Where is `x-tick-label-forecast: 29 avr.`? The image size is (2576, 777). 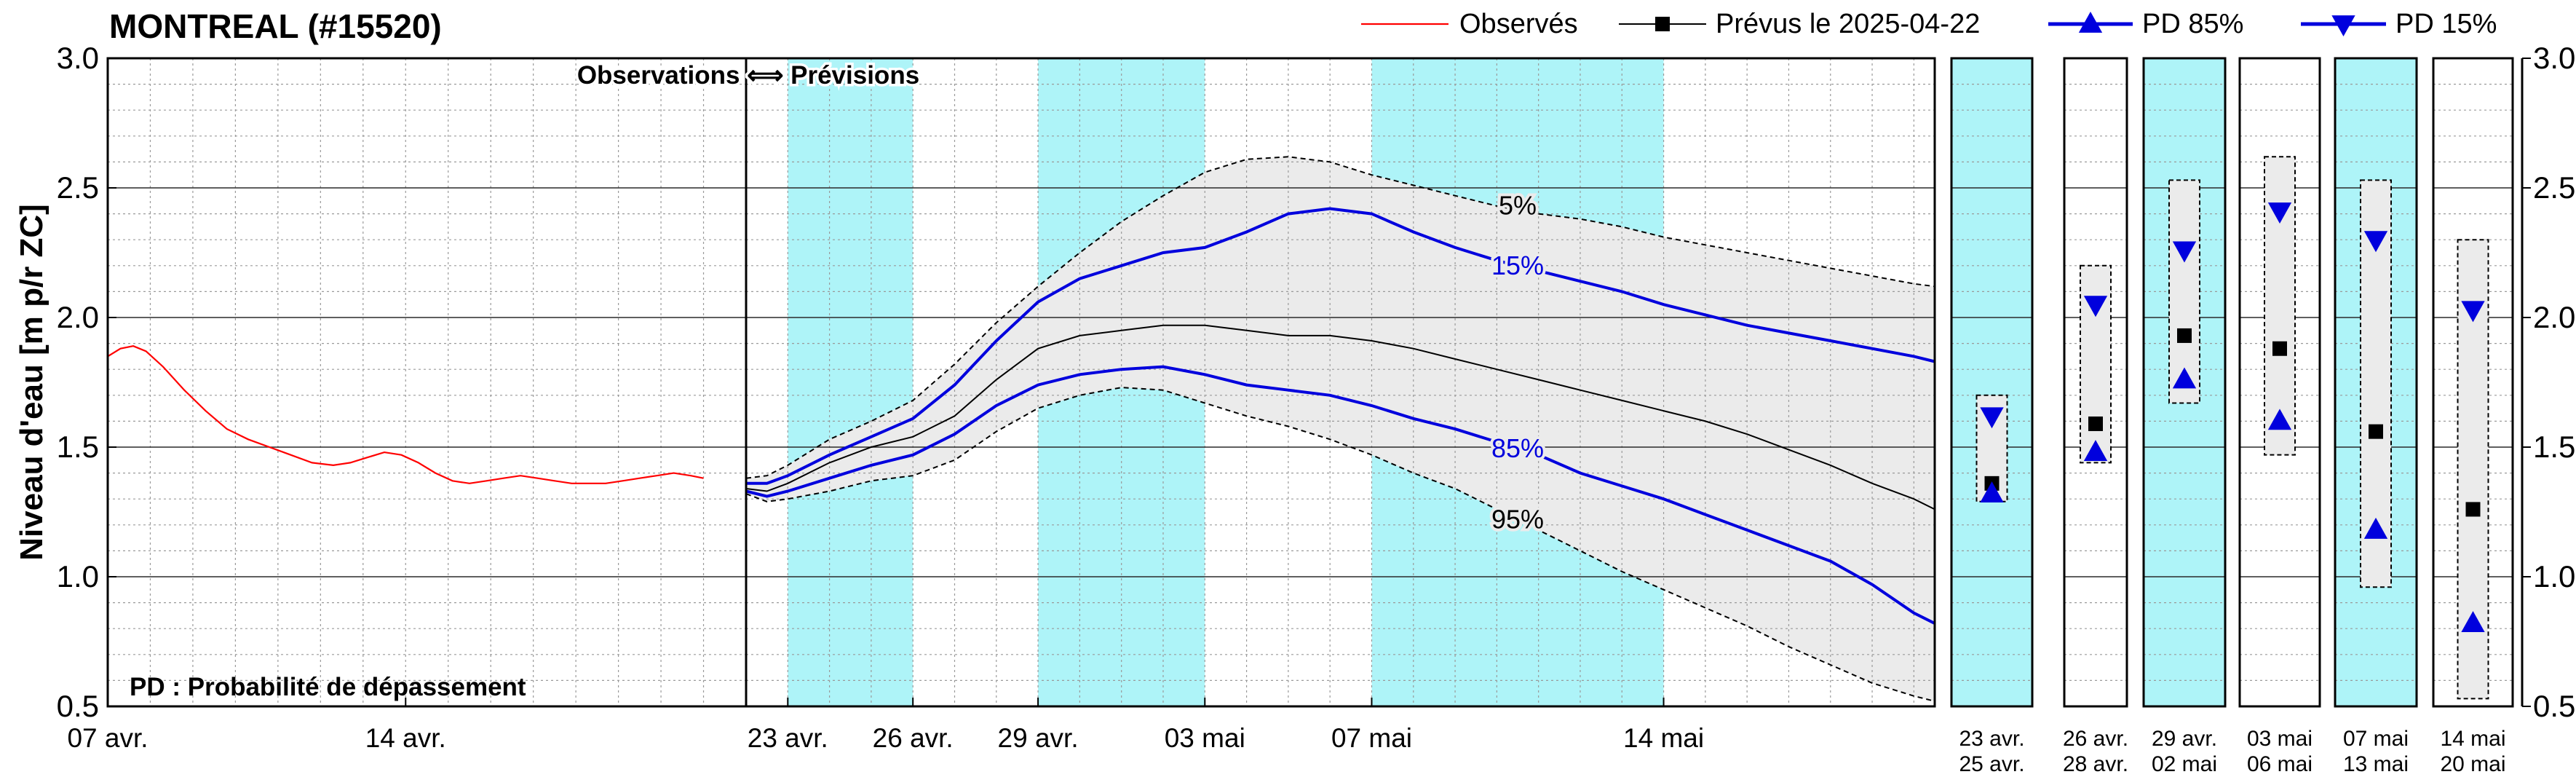
x-tick-label-forecast: 29 avr. is located at coordinates (1038, 738).